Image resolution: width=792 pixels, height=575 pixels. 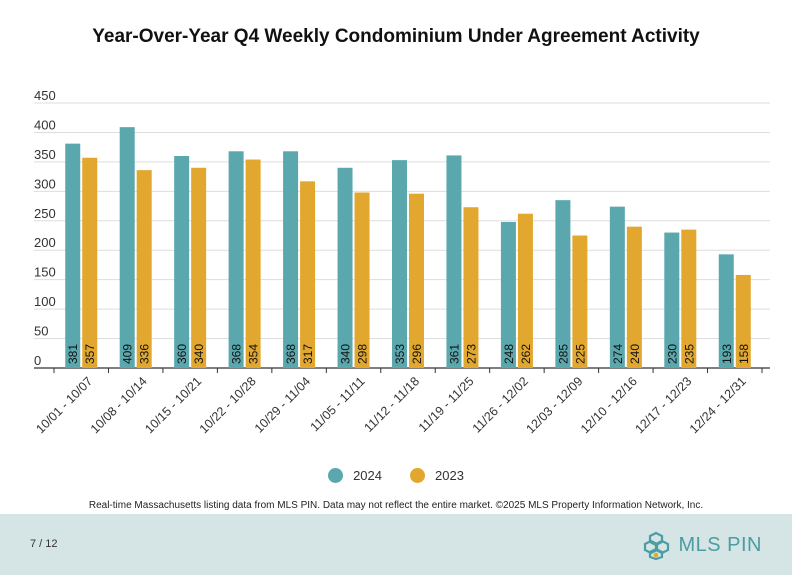 I want to click on y-tick-label: 0, so click(x=37, y=360).